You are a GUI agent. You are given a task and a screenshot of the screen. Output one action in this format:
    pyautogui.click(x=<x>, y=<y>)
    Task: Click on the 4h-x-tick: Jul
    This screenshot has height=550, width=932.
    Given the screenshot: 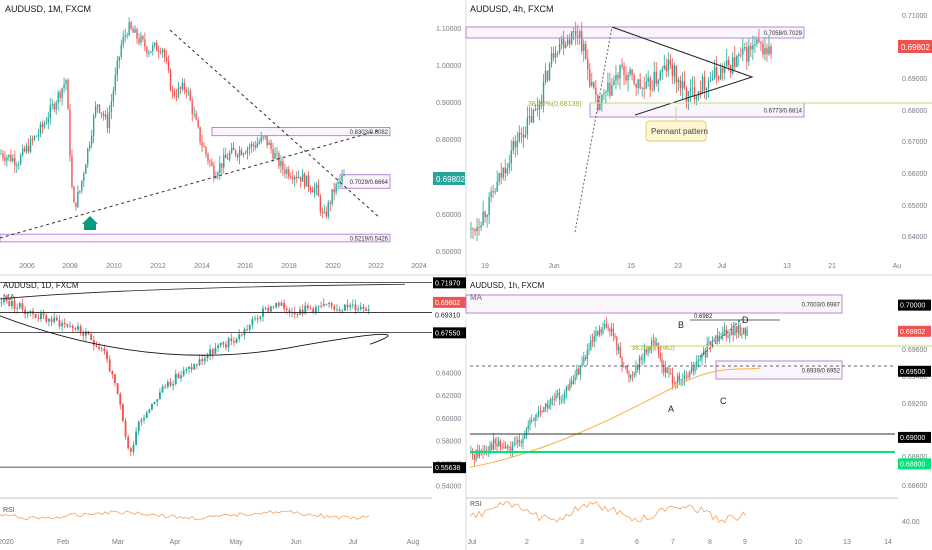 What is the action you would take?
    pyautogui.click(x=722, y=266)
    